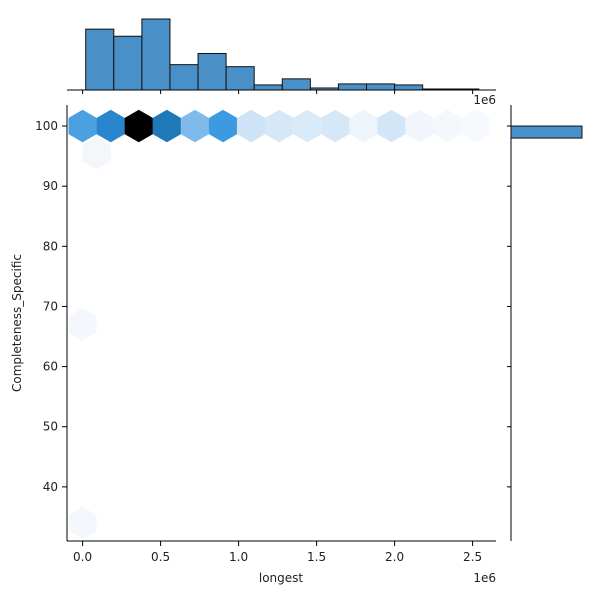  What do you see at coordinates (281, 56) in the screenshot?
I see `top-marginal-histogram` at bounding box center [281, 56].